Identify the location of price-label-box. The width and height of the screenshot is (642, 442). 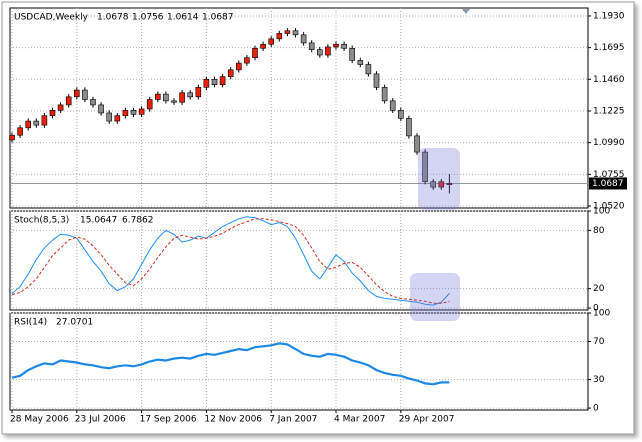
(608, 183).